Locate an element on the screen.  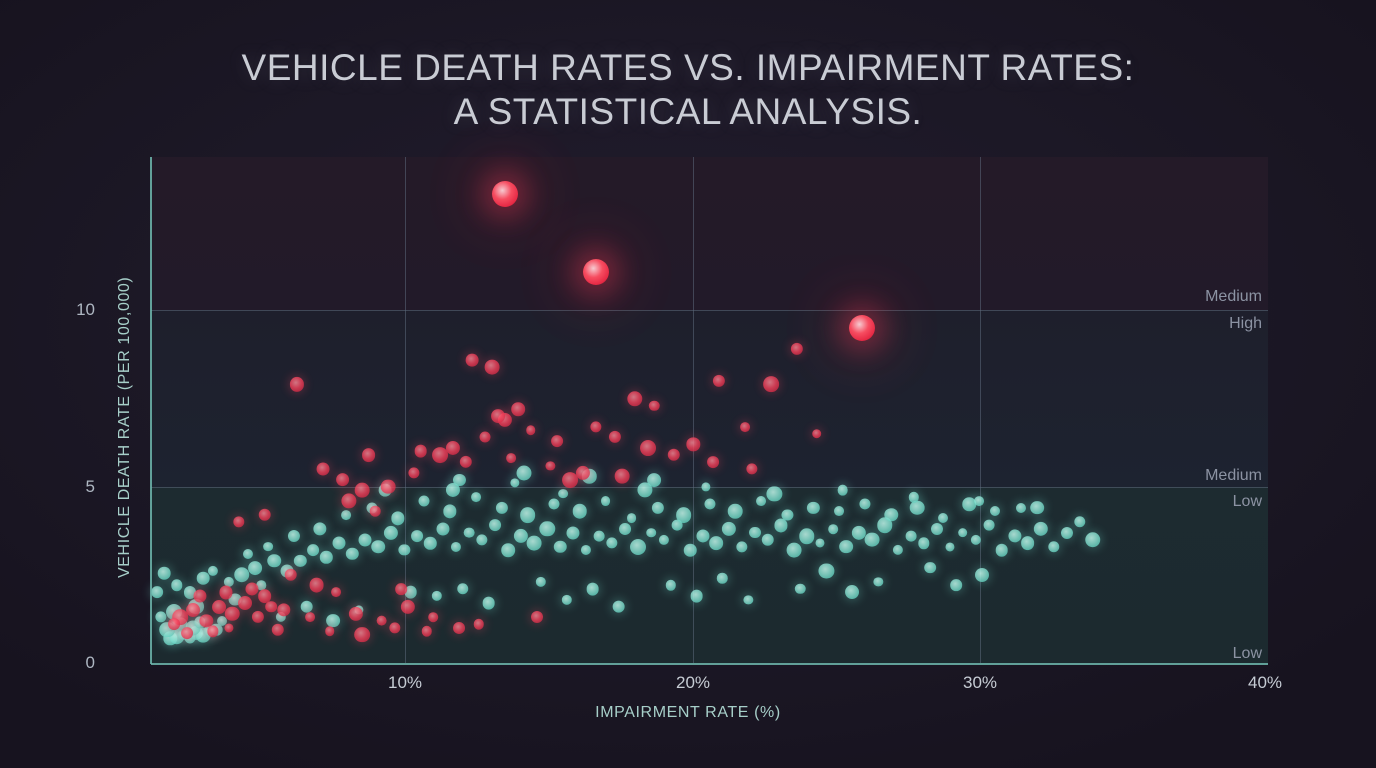
band-note-high: High is located at coordinates (1245, 323).